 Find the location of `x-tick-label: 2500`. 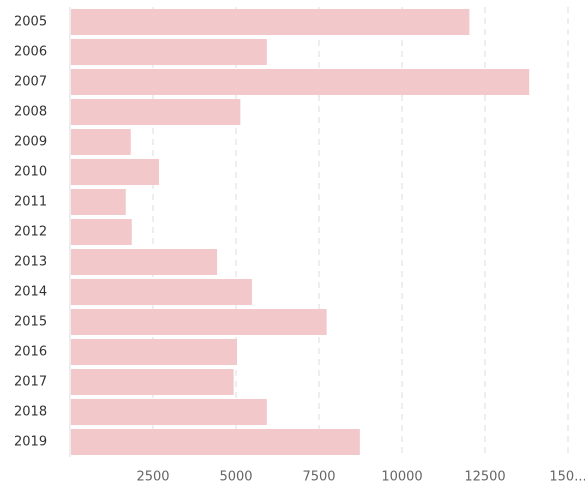

x-tick-label: 2500 is located at coordinates (152, 477).